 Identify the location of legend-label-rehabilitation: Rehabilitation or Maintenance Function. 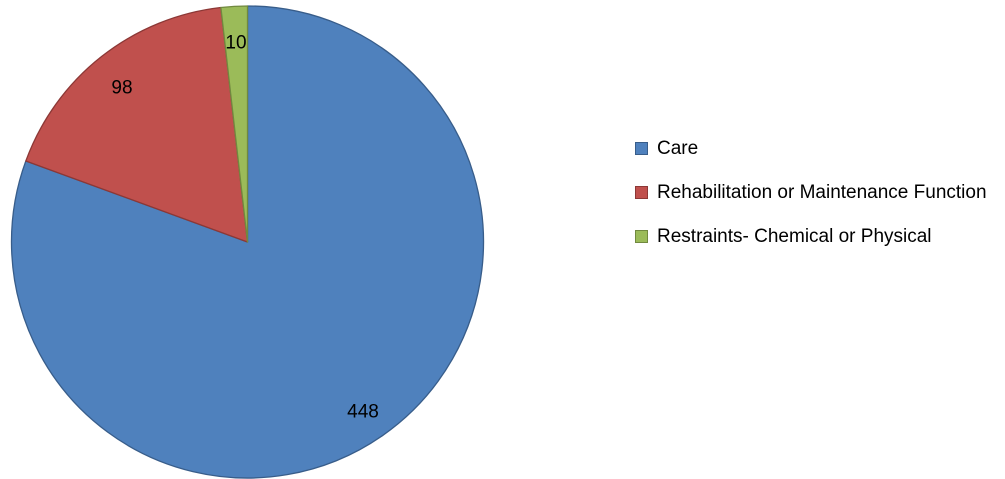
(822, 192).